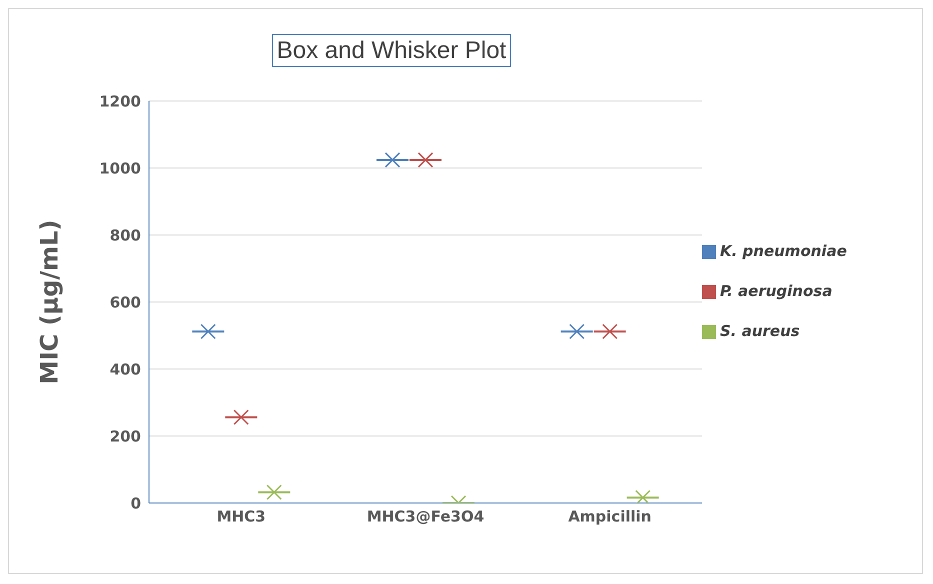  Describe the element at coordinates (610, 517) in the screenshot. I see `x-tick-label: Ampicillin` at that location.